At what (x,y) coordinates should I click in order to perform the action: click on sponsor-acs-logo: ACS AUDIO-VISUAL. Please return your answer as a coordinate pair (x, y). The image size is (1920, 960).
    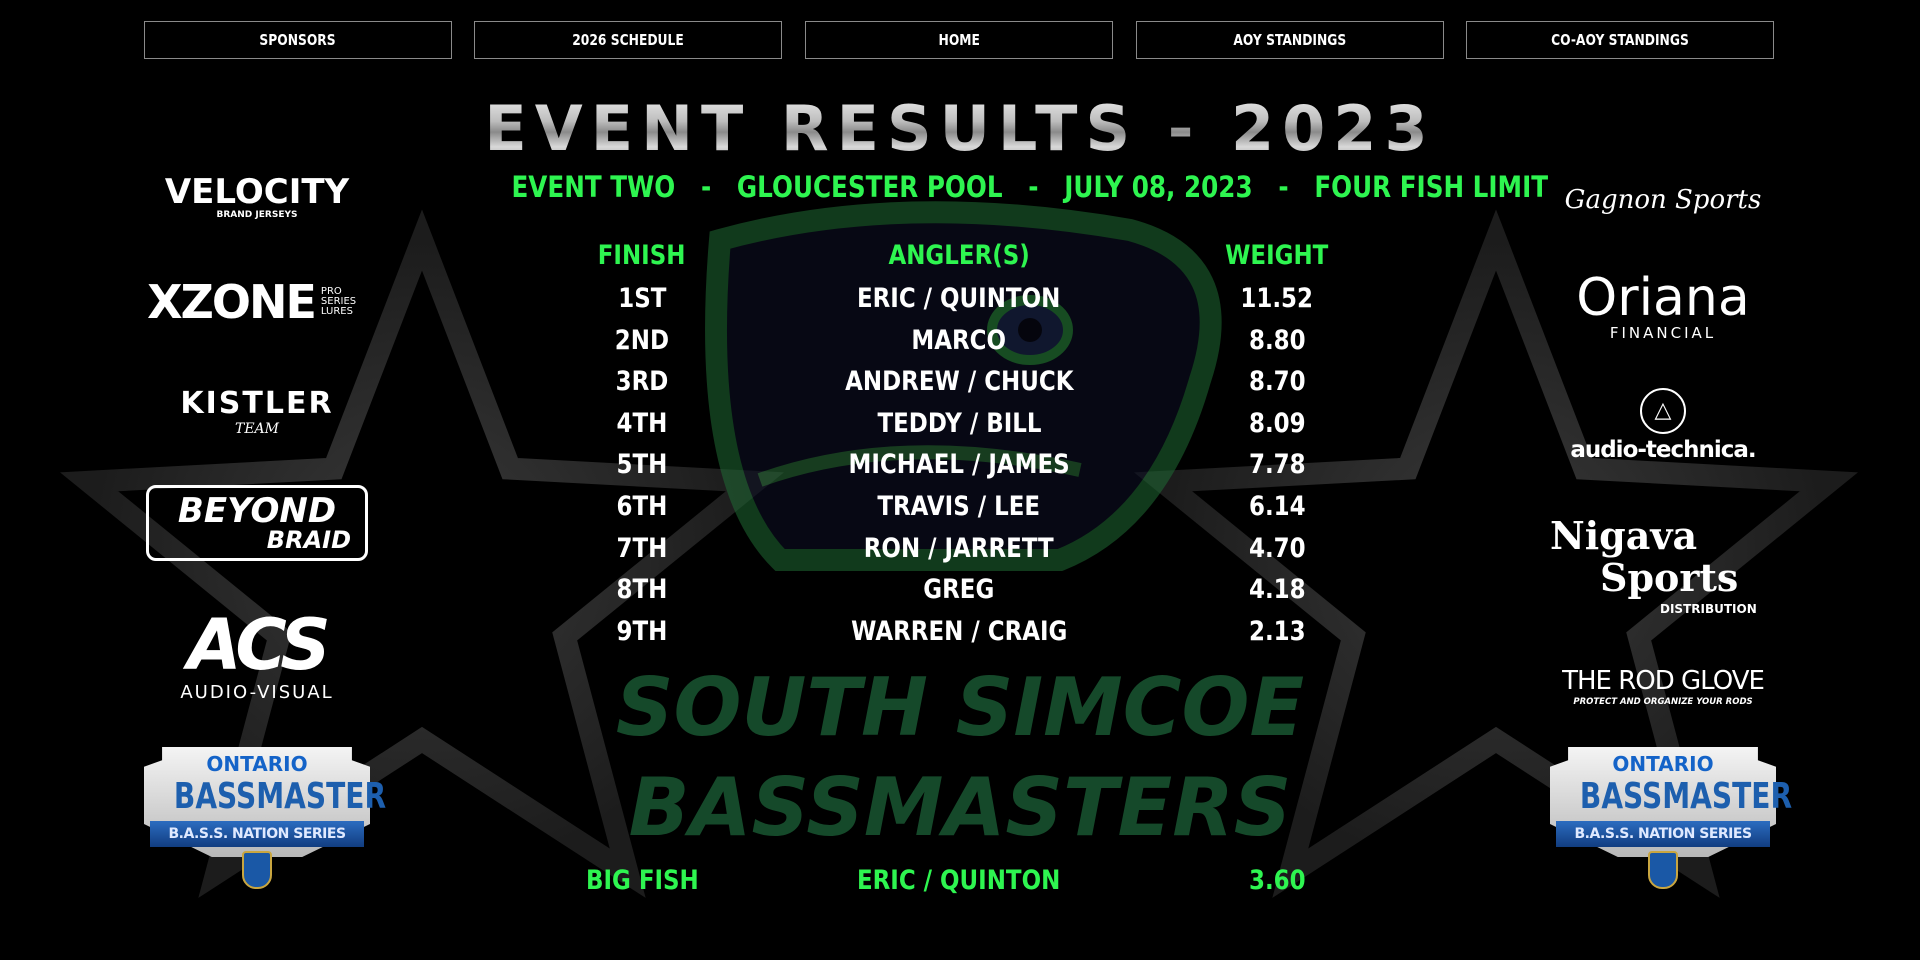
    Looking at the image, I should click on (257, 653).